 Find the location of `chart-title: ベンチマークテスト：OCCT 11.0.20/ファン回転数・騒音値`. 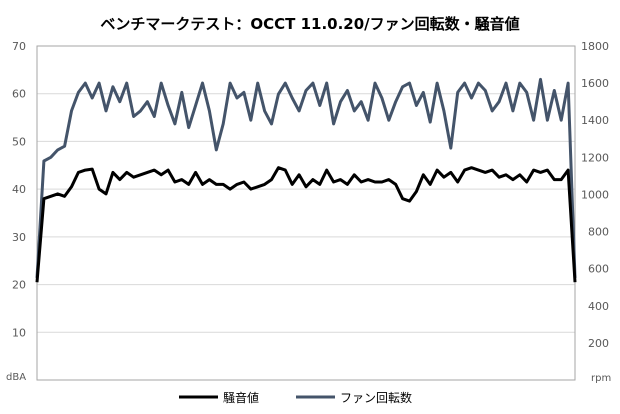

chart-title: ベンチマークテスト：OCCT 11.0.20/ファン回転数・騒音値 is located at coordinates (309, 24).